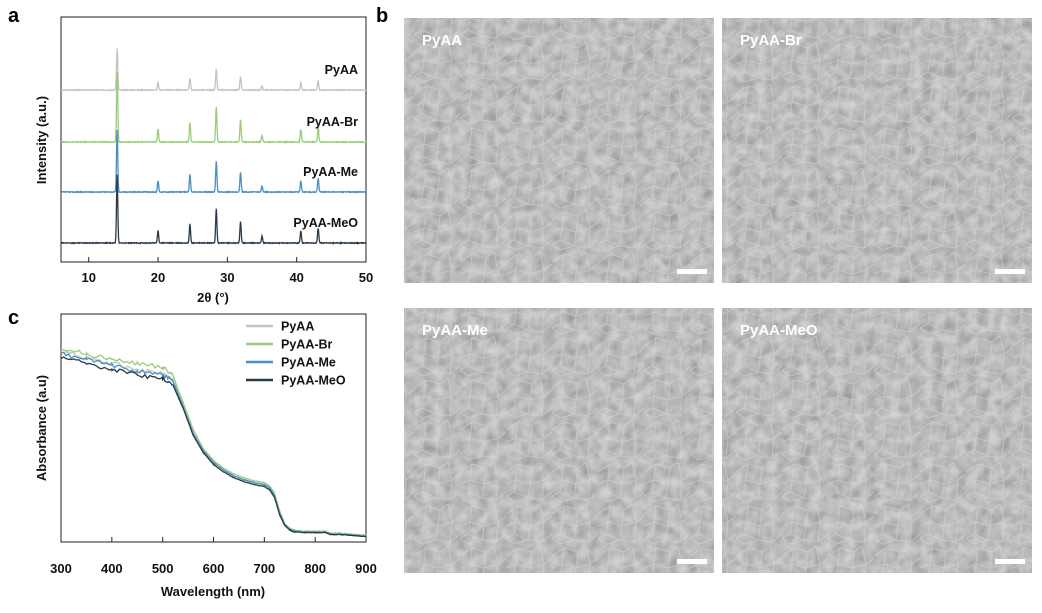  What do you see at coordinates (330, 172) in the screenshot?
I see `xrd-label-pyaa-me: PyAA-Me` at bounding box center [330, 172].